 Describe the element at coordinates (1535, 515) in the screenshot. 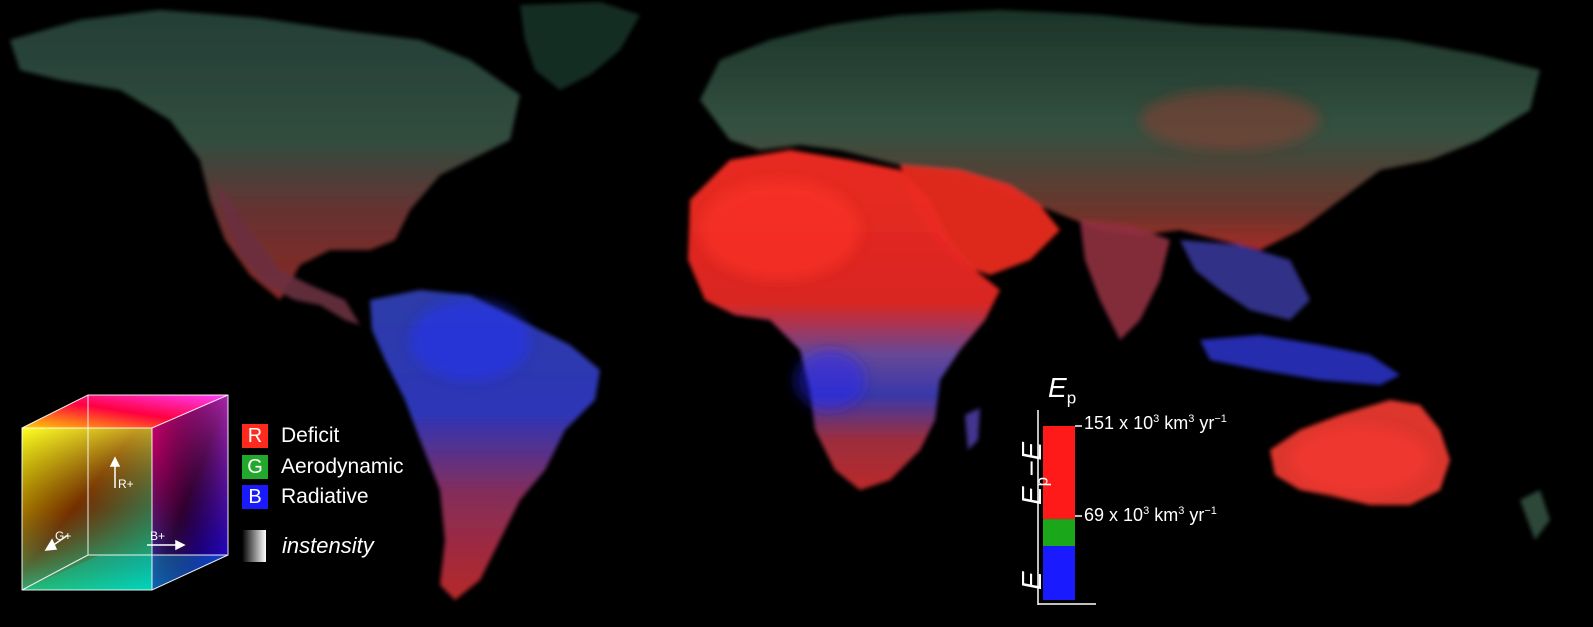

I see `new-zealand` at that location.